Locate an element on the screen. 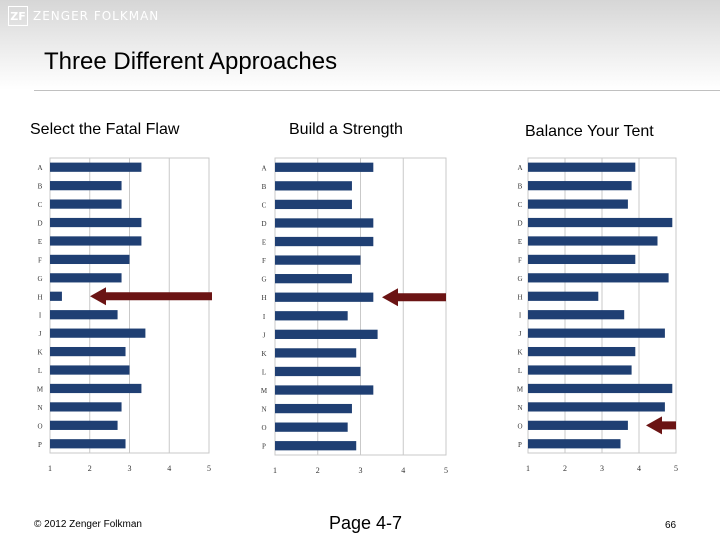  chart-title-build-strength: Build a Strength is located at coordinates (346, 129).